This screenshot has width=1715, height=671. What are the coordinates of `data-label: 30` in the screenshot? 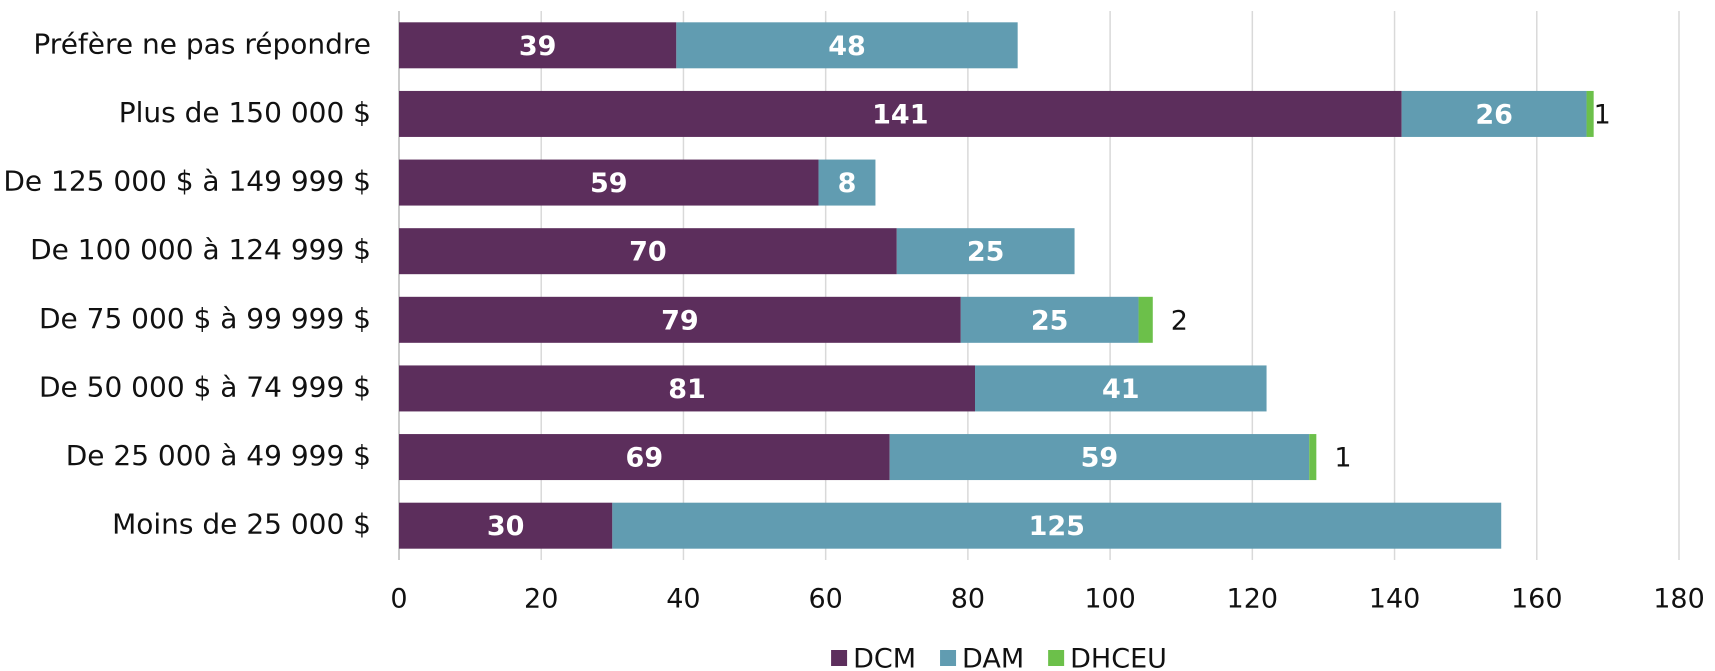 It's located at (506, 526).